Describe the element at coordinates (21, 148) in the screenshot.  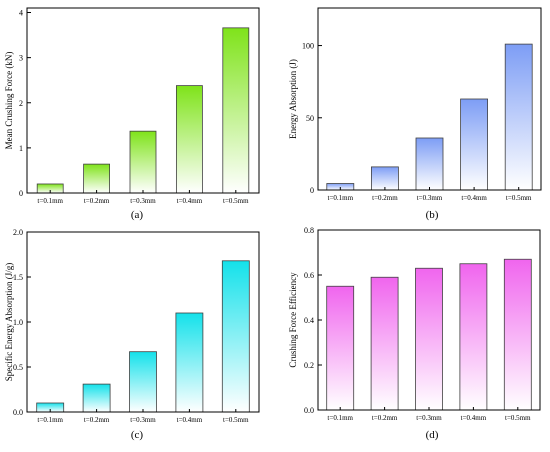
I see `y-tick-label: 1` at that location.